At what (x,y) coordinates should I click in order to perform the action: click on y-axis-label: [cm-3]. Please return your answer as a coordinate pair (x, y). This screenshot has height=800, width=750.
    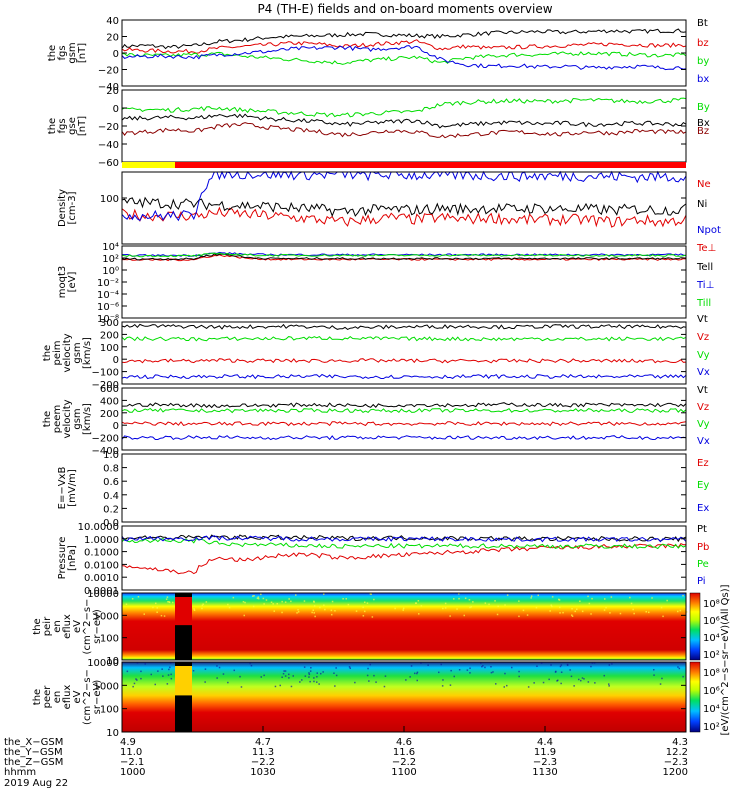
    Looking at the image, I should click on (72, 207).